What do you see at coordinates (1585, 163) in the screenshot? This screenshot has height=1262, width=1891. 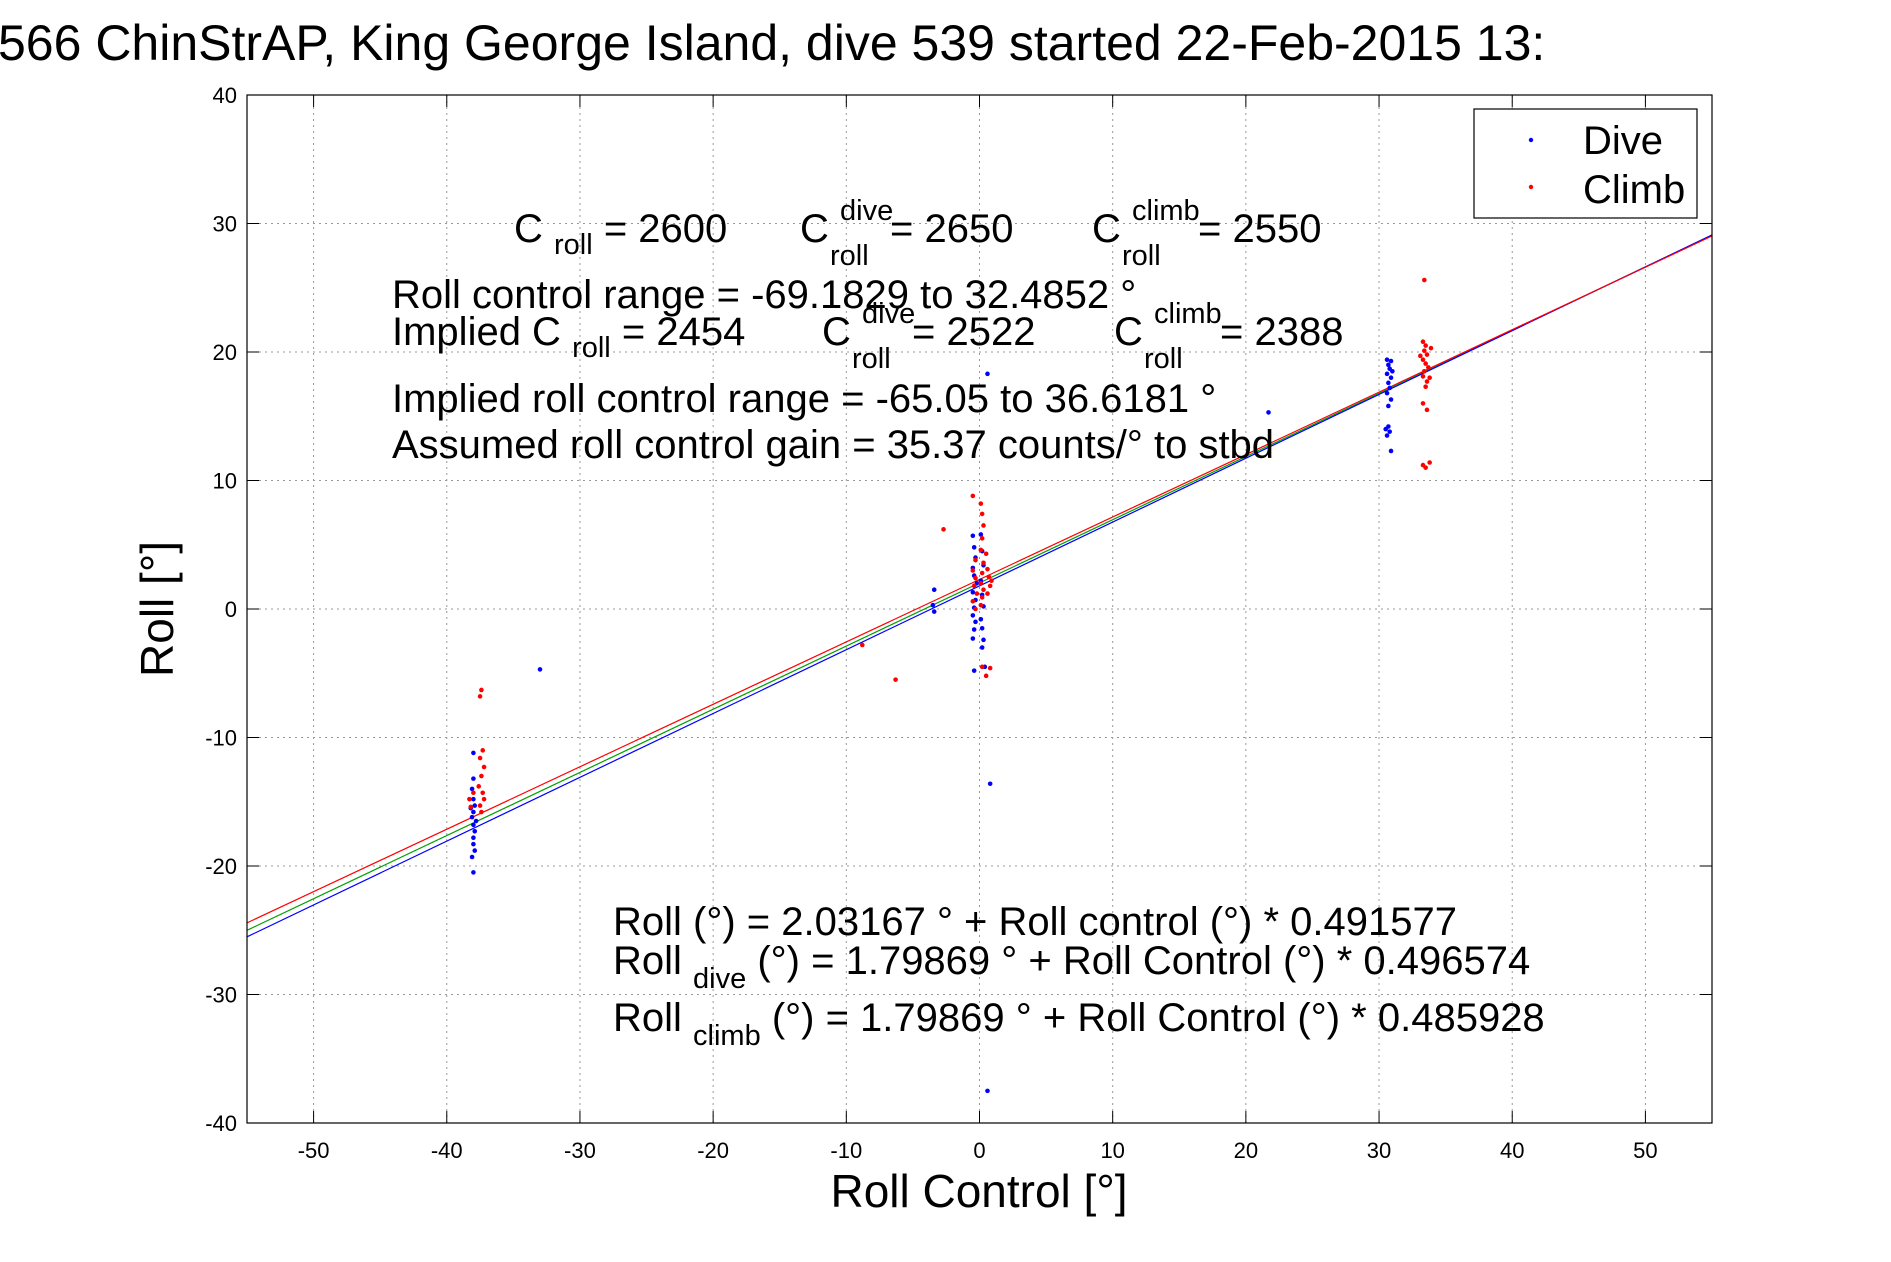 I see `legend-box` at bounding box center [1585, 163].